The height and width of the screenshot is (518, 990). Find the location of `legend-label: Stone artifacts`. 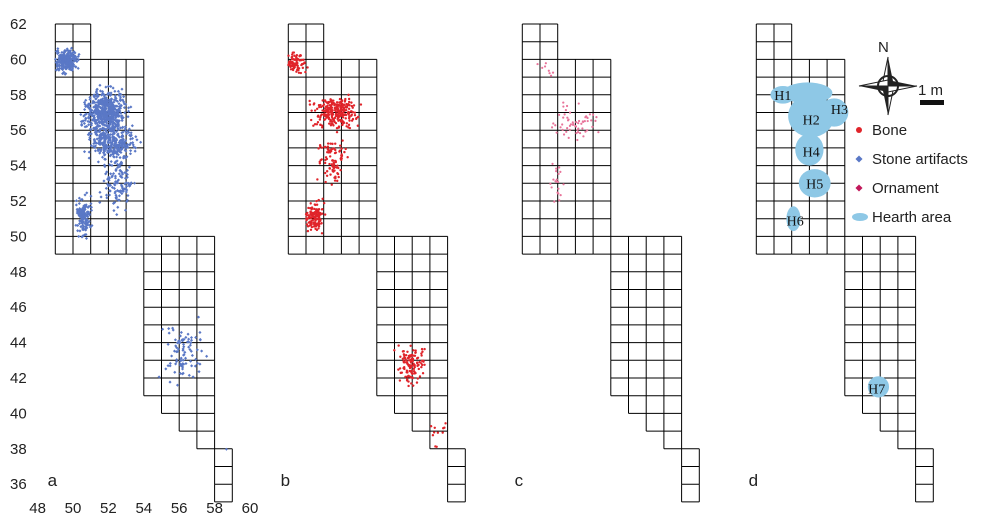

legend-label: Stone artifacts is located at coordinates (920, 159).